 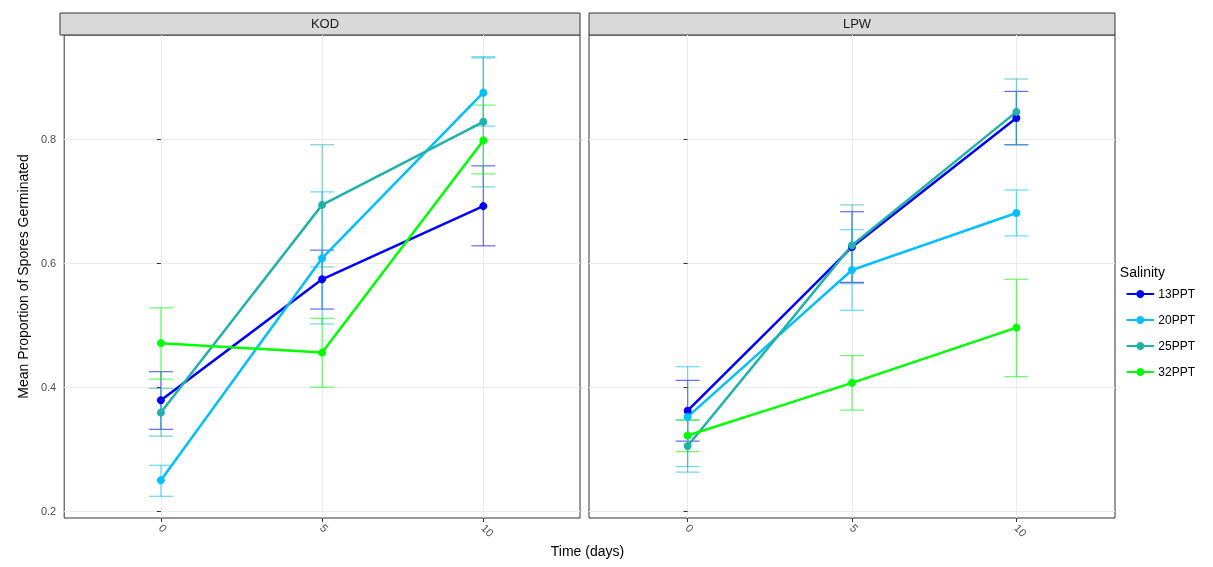 I want to click on legend-label: 25PPT, so click(x=1177, y=346).